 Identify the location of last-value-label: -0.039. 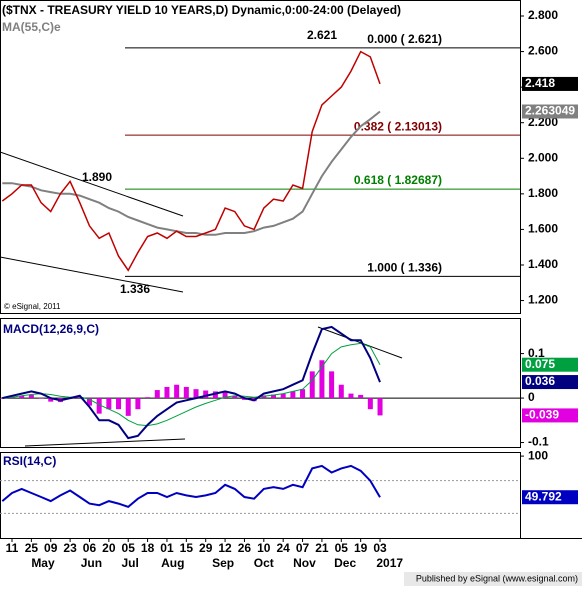
(542, 415).